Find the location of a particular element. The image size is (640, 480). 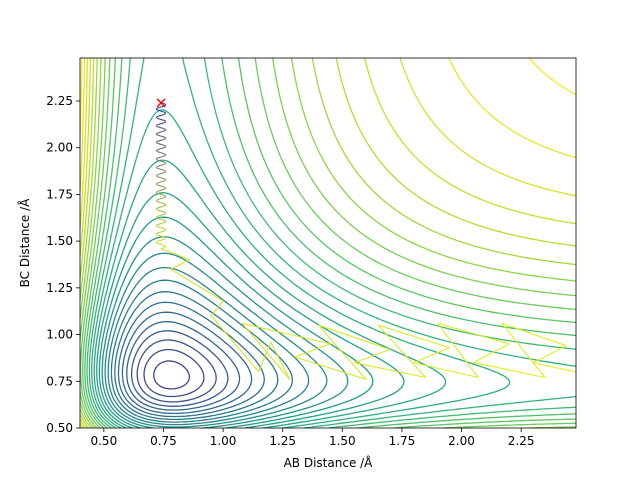

x-tick-label: 1.00 is located at coordinates (223, 441).